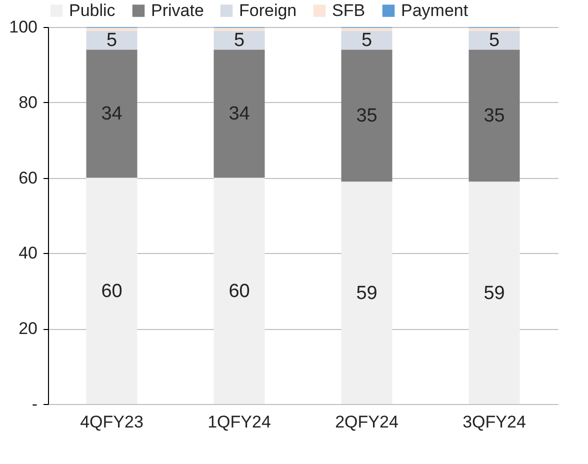  What do you see at coordinates (35, 404) in the screenshot?
I see `y-tick-label: -` at bounding box center [35, 404].